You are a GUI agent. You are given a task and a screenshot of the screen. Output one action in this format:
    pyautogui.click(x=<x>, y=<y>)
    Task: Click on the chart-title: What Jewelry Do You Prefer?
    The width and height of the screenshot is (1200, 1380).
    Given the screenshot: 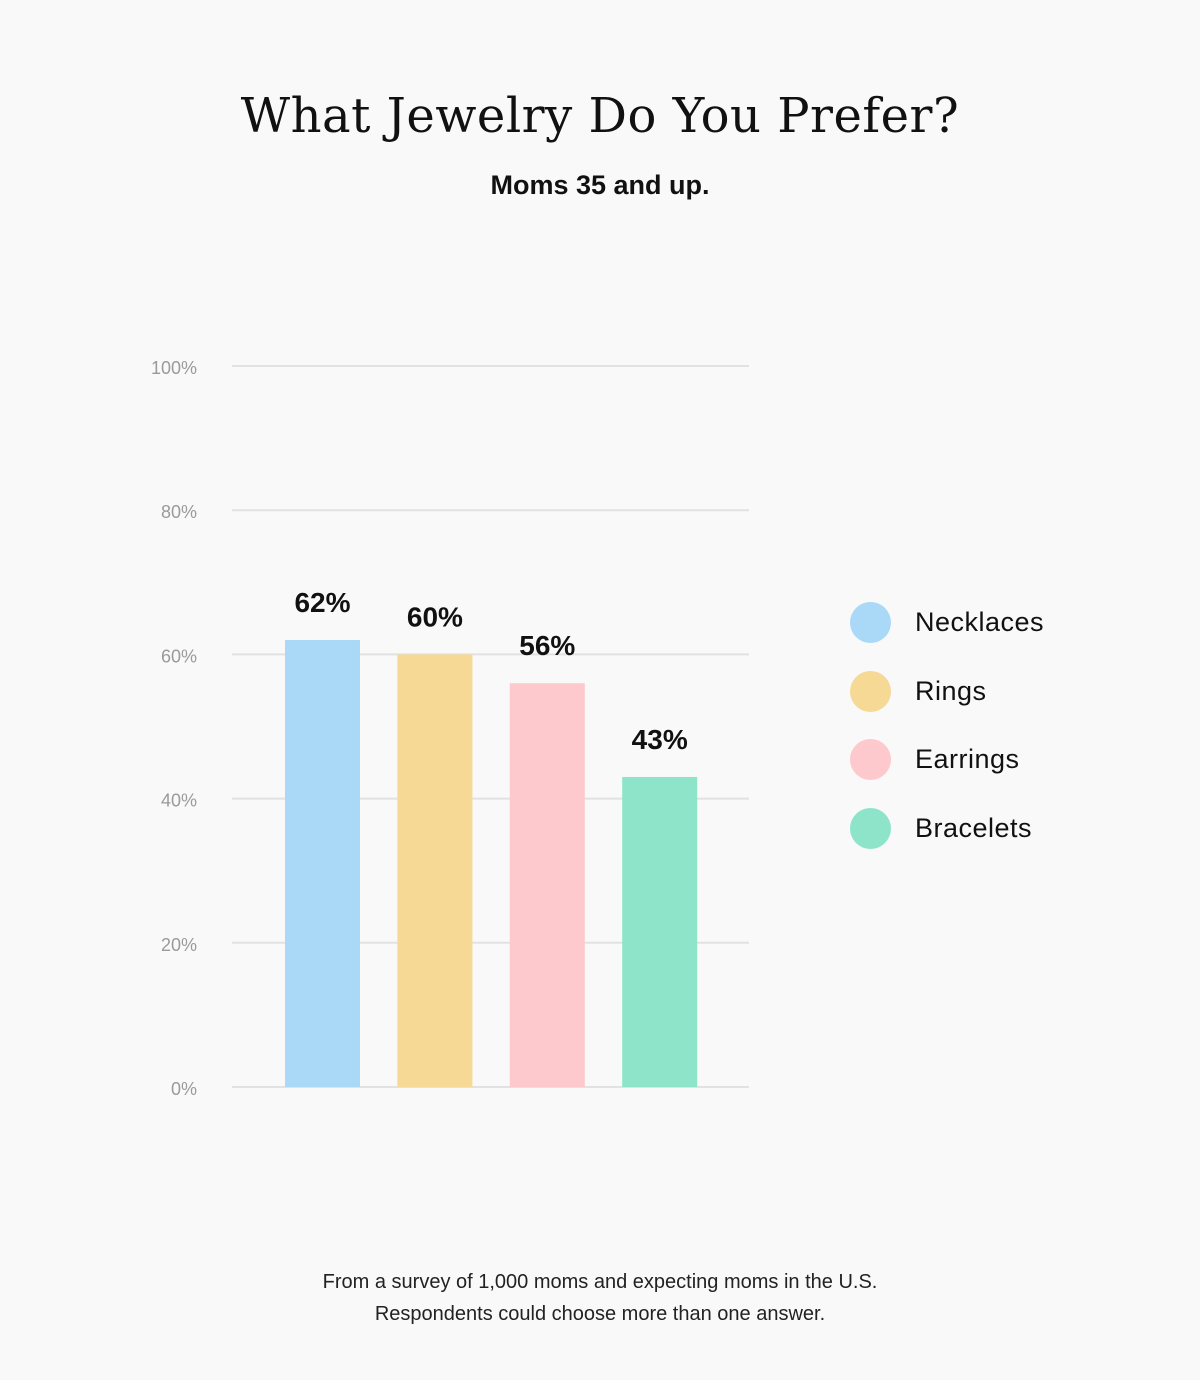 What is the action you would take?
    pyautogui.click(x=600, y=116)
    